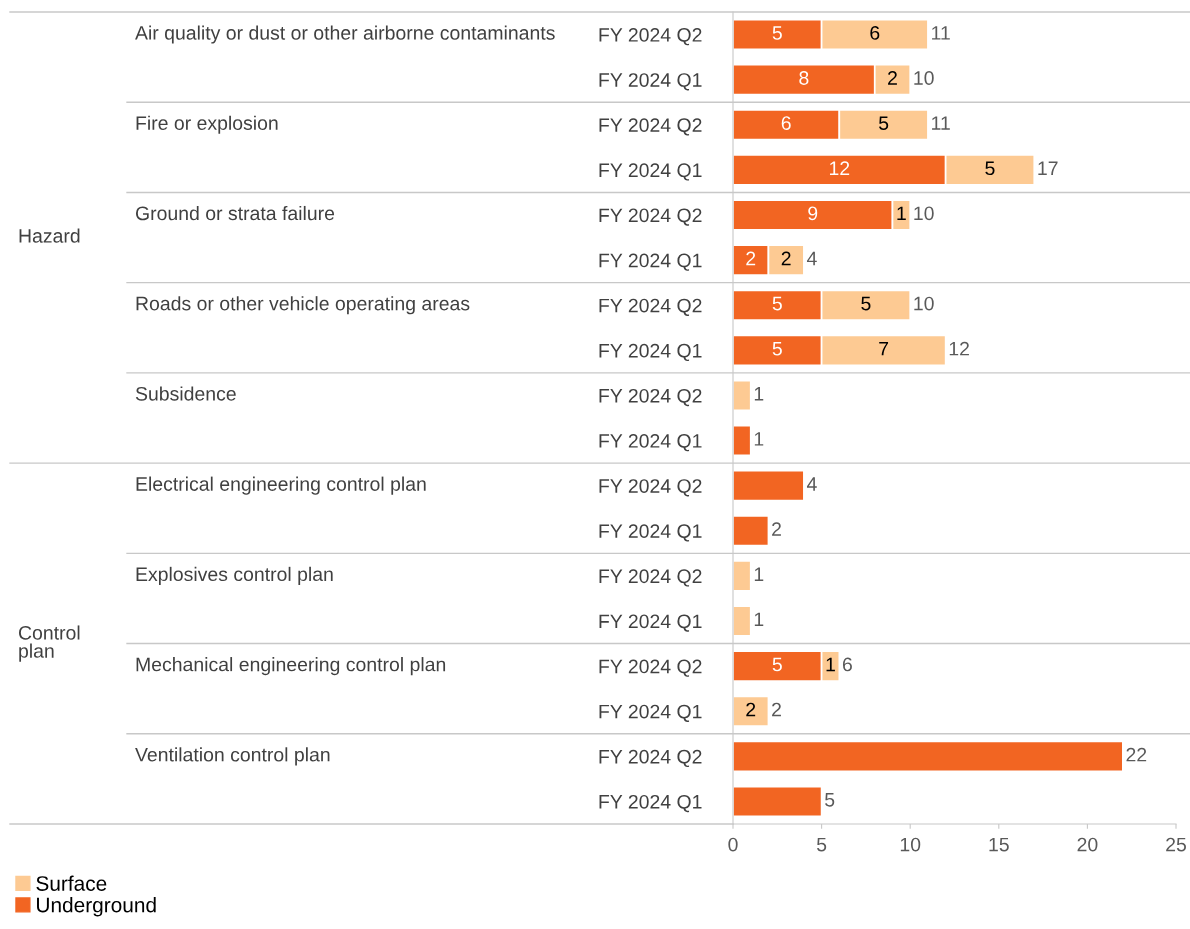 The height and width of the screenshot is (929, 1190). What do you see at coordinates (235, 213) in the screenshot?
I see `text: Ground or strata failure` at bounding box center [235, 213].